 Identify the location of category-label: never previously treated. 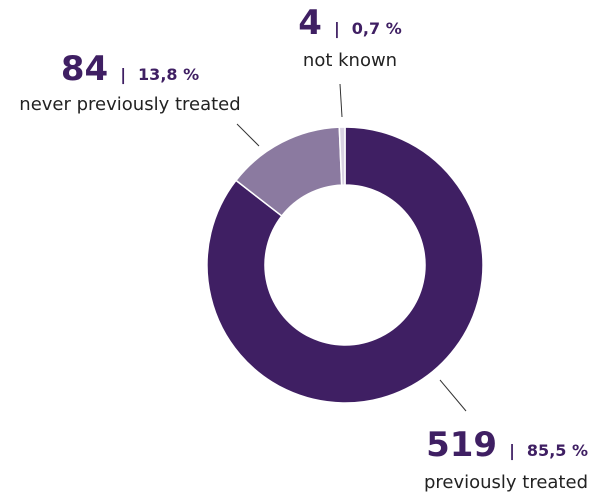
(129, 104).